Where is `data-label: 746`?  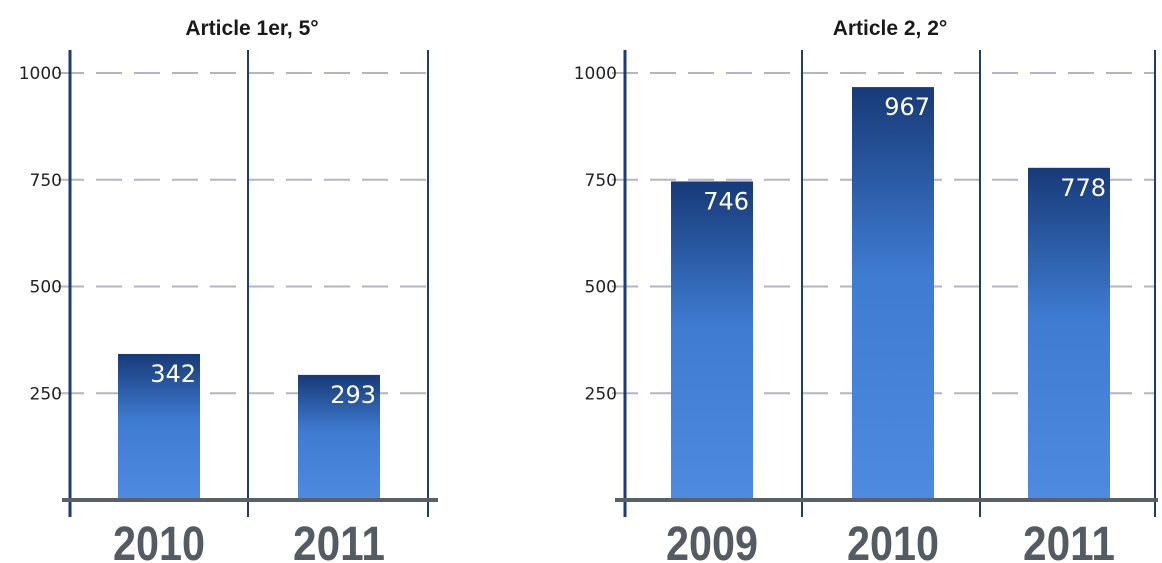 data-label: 746 is located at coordinates (726, 201).